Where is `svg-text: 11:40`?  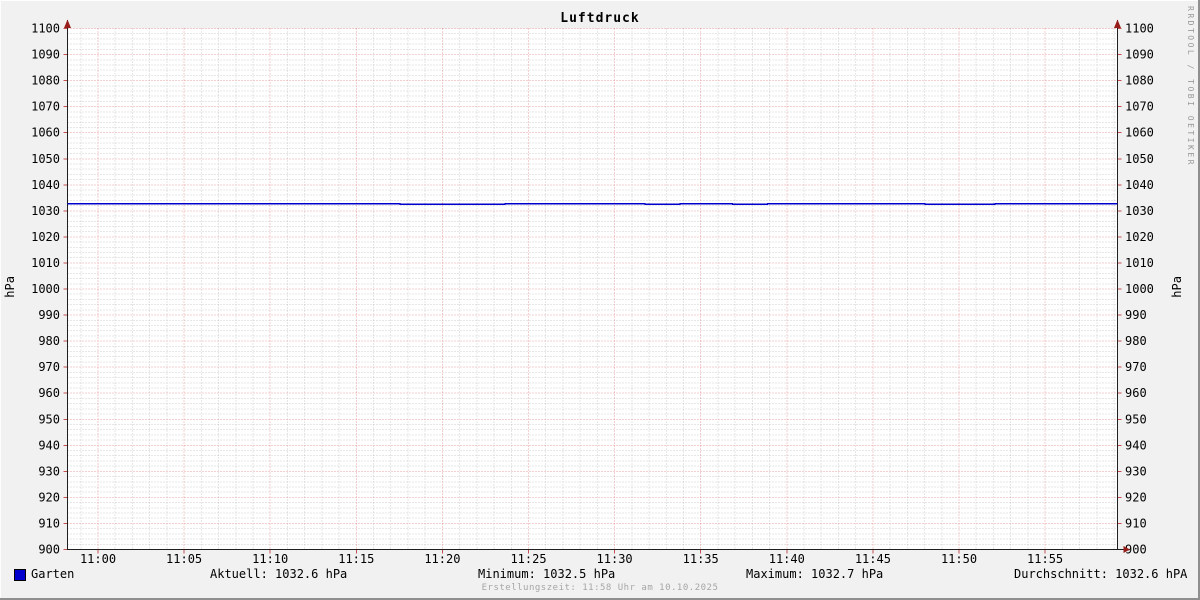 svg-text: 11:40 is located at coordinates (787, 559).